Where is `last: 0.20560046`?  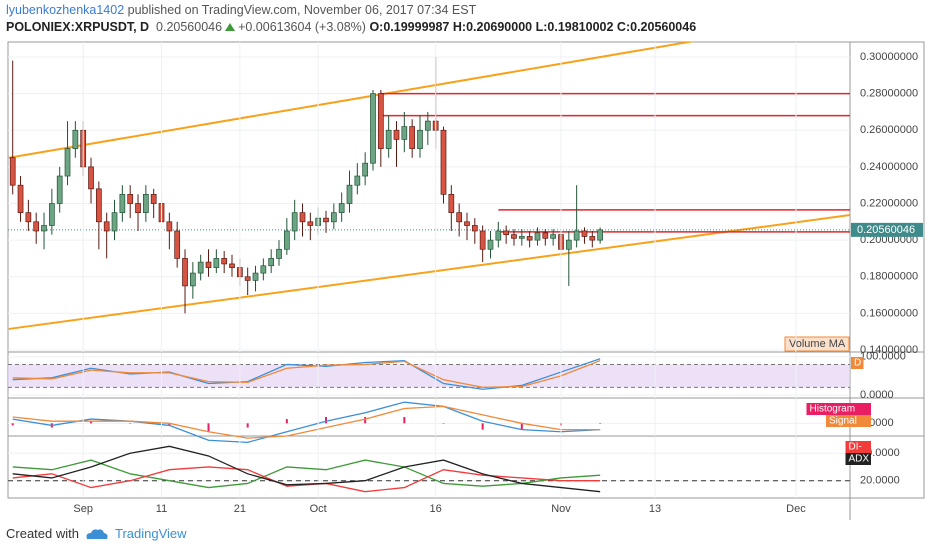
last: 0.20560046 is located at coordinates (189, 27).